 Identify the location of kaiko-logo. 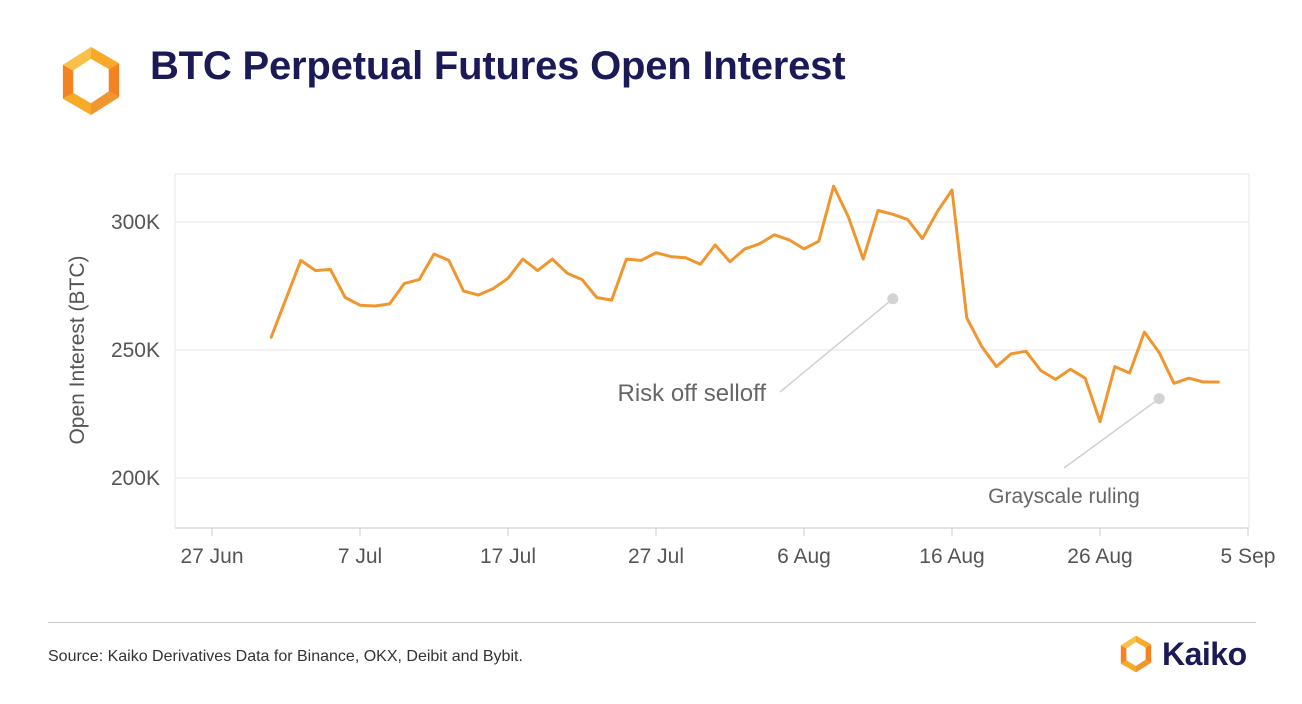
(91, 81).